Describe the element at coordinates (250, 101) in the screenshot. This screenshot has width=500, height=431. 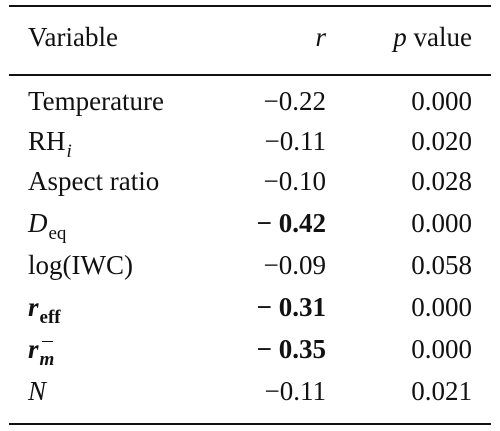
I see `table-row: Temperature −0.22 0.000` at that location.